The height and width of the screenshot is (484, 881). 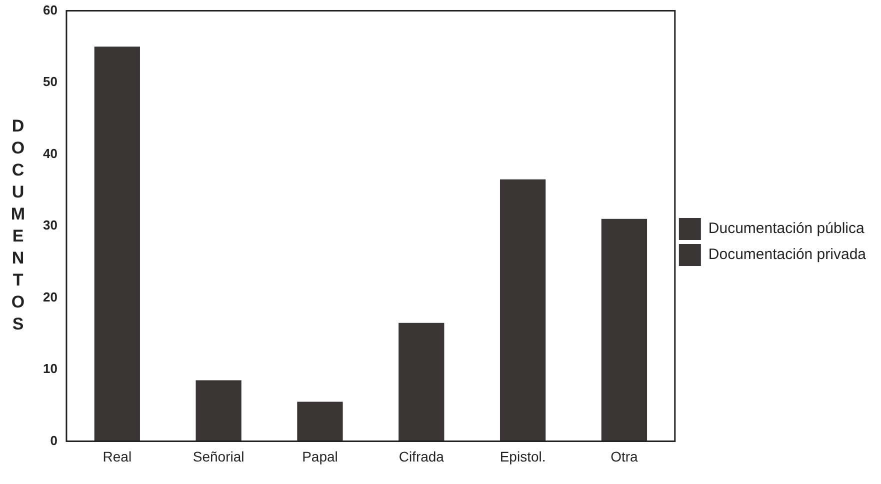 I want to click on y-tick-label: 40, so click(x=50, y=153).